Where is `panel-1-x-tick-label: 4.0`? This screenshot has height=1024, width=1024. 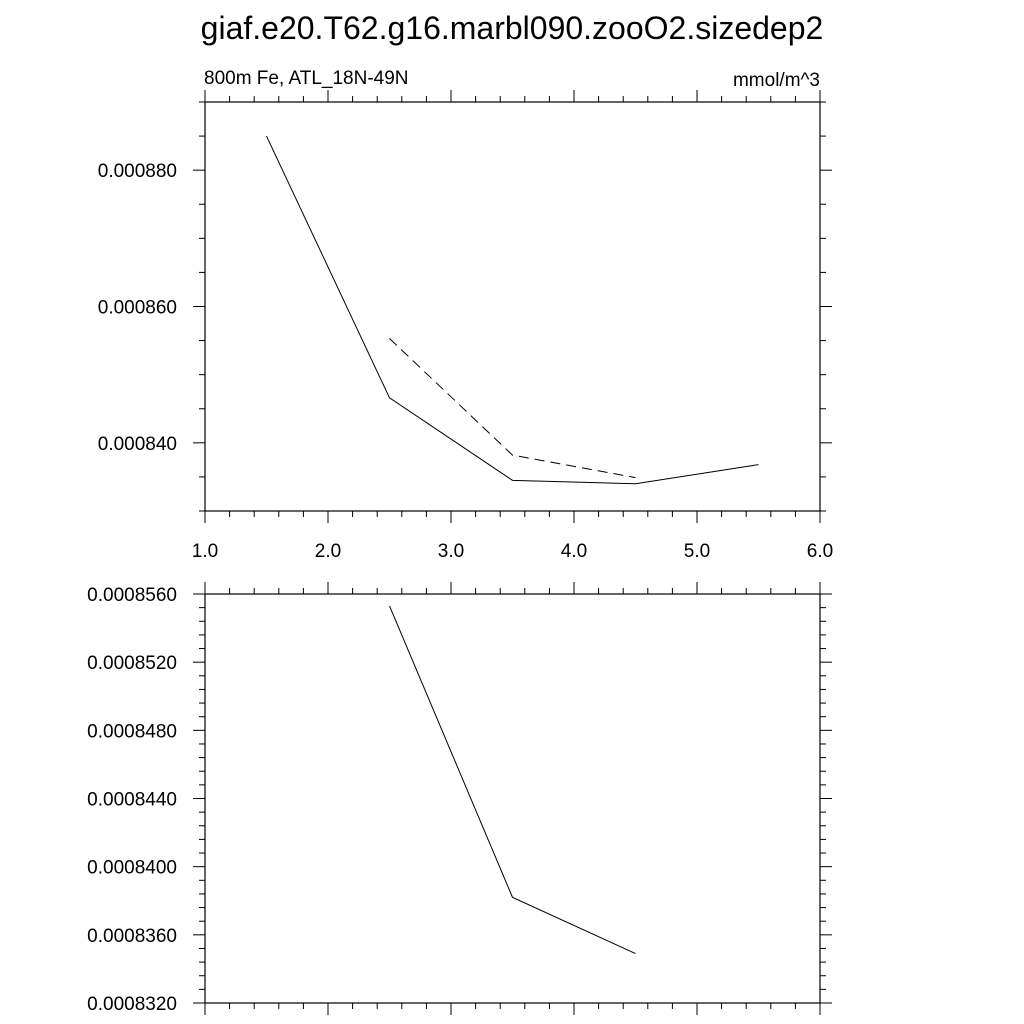 panel-1-x-tick-label: 4.0 is located at coordinates (574, 551).